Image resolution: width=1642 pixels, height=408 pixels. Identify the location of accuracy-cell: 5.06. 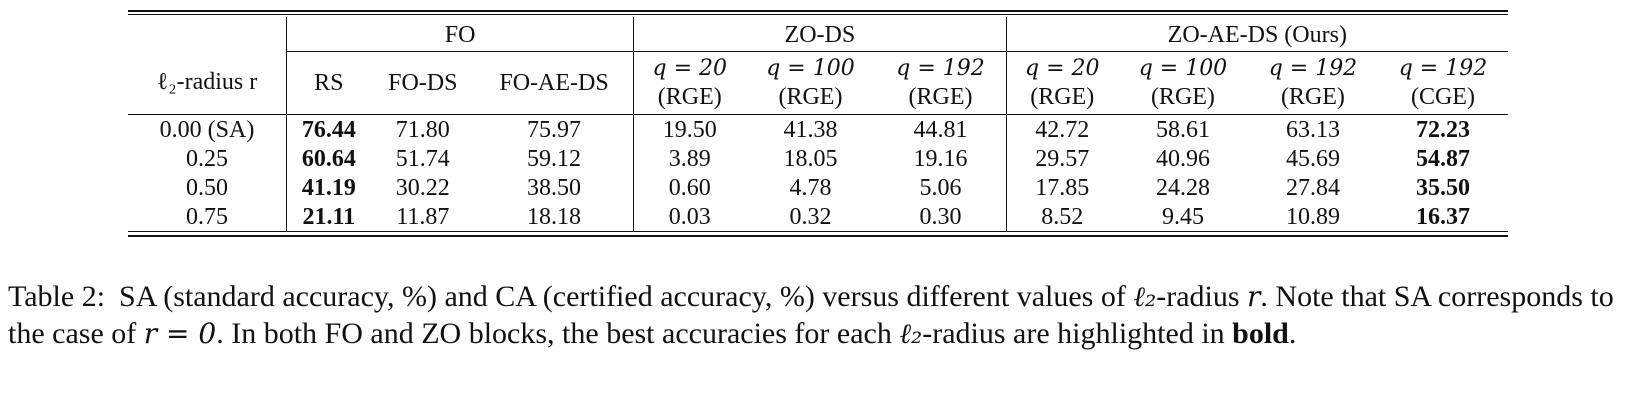
(941, 187).